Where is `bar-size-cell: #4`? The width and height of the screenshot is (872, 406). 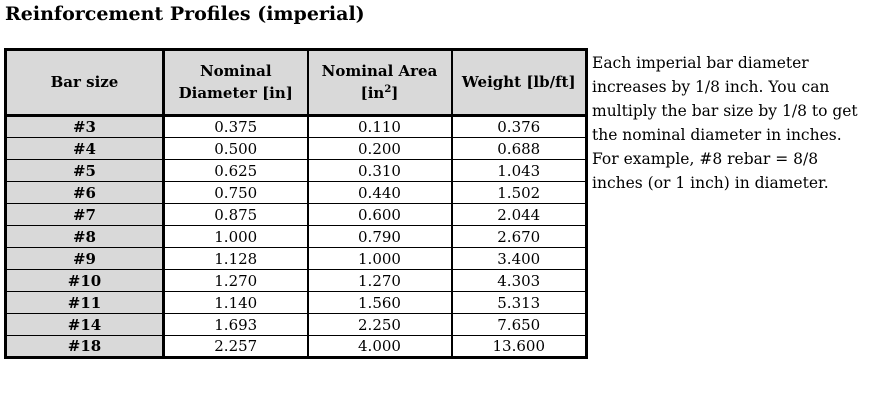
bar-size-cell: #4 is located at coordinates (84, 148).